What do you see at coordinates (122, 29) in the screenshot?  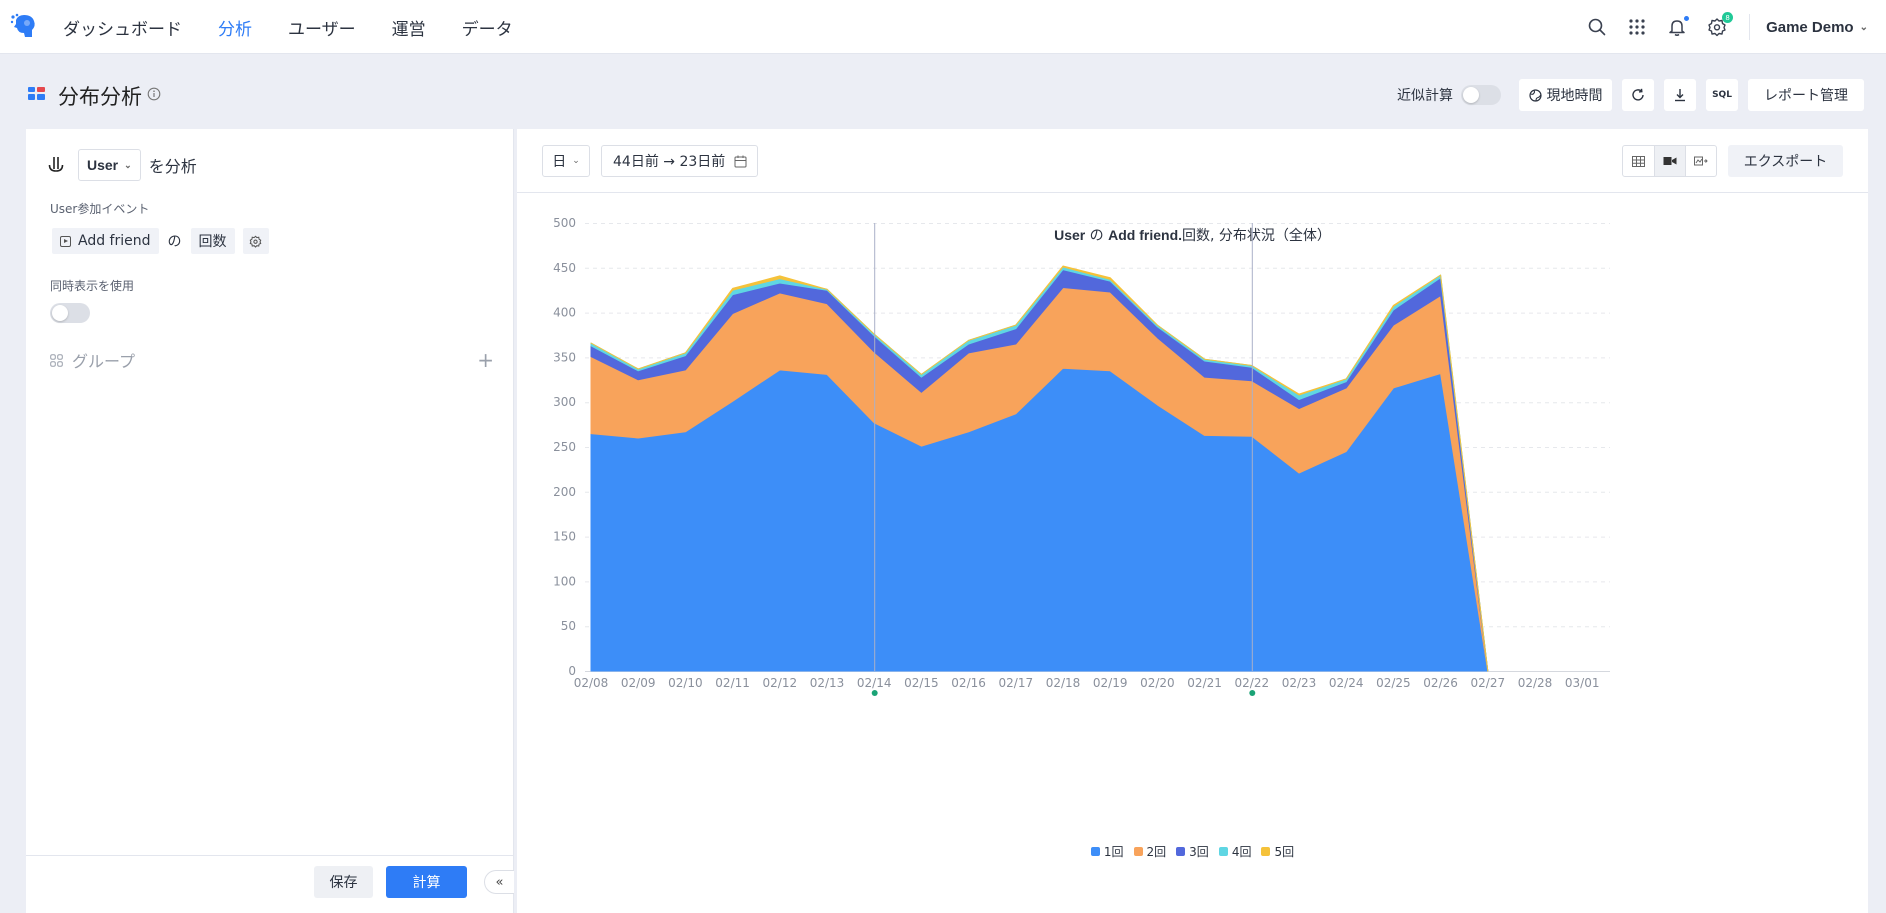 I see `nav-item-dashboard: ダッシュボード` at bounding box center [122, 29].